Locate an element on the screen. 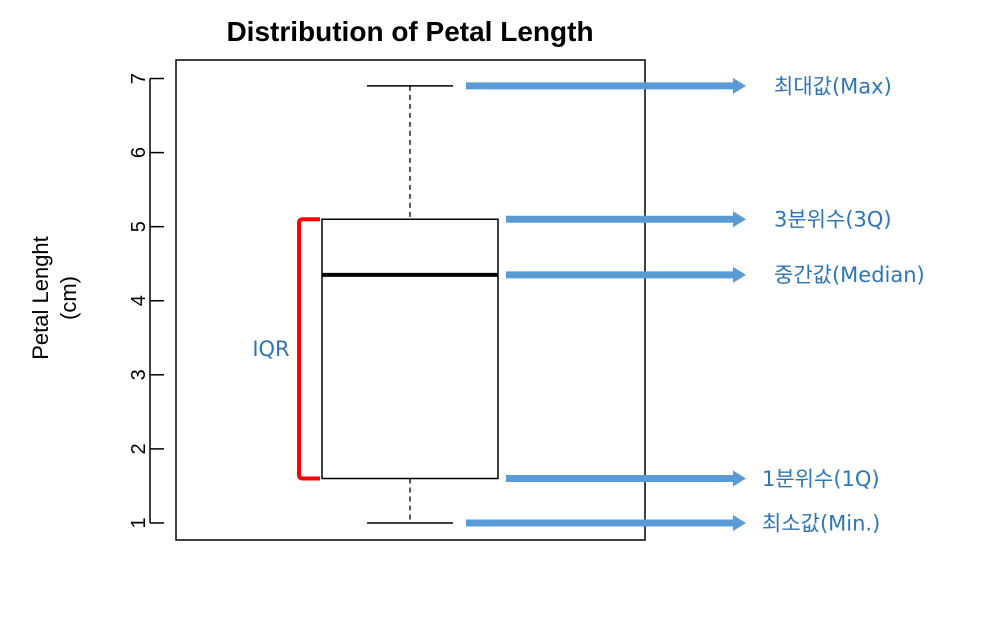 Image resolution: width=992 pixels, height=621 pixels. y-tick-label: 3 is located at coordinates (139, 374).